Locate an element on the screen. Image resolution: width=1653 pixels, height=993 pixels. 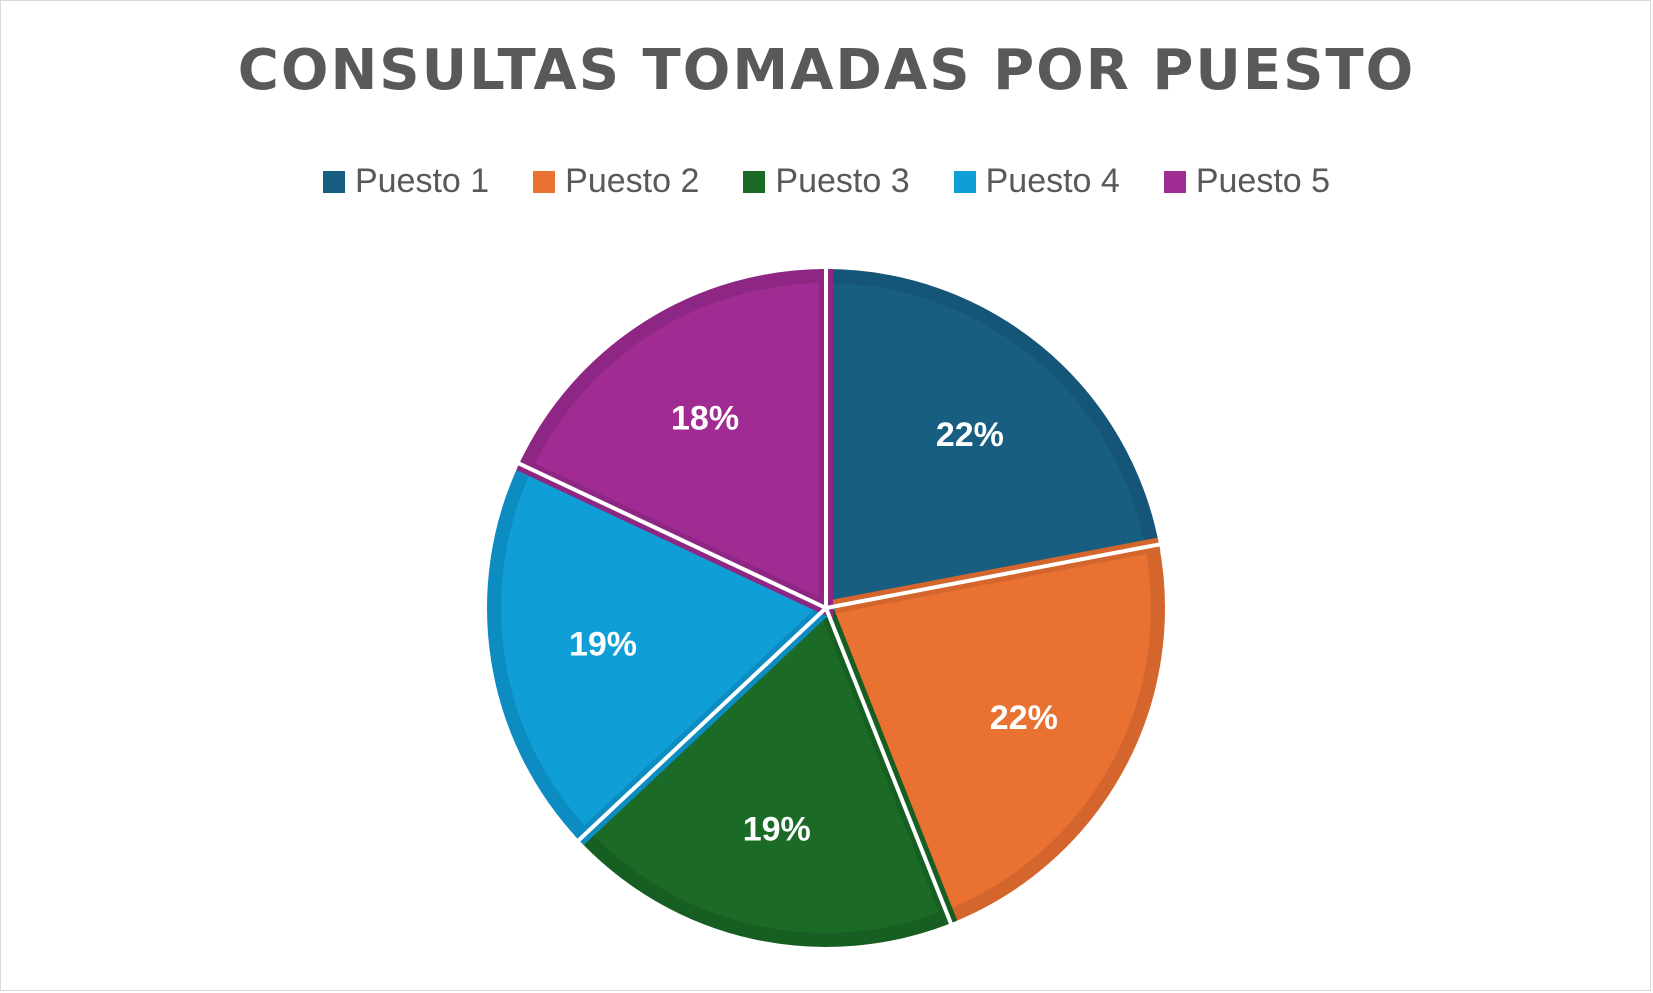
legend-label: Puesto 1 is located at coordinates (422, 181).